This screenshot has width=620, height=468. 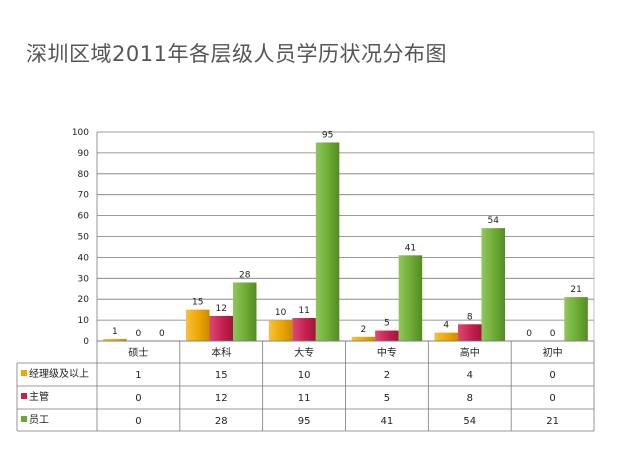 I want to click on y-tick-label: 90, so click(x=84, y=154).